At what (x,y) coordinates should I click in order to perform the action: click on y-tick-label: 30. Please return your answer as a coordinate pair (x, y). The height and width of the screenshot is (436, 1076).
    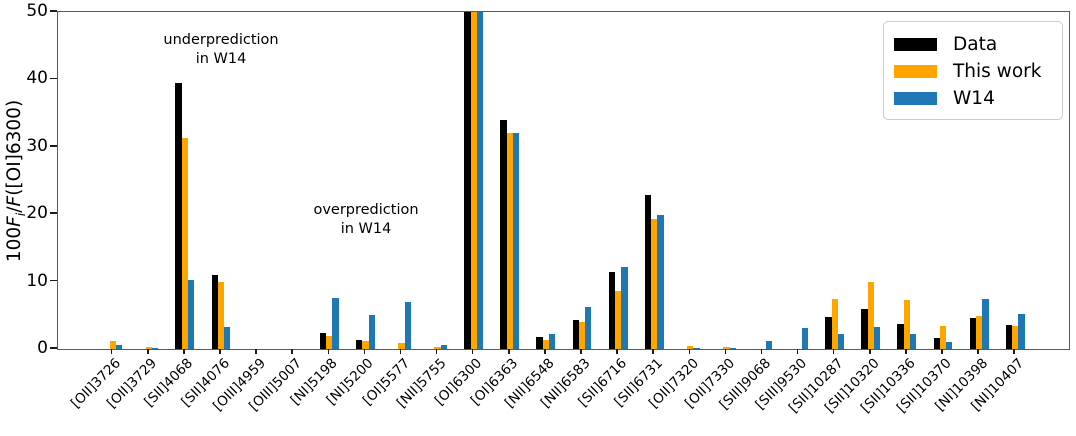
    Looking at the image, I should click on (37, 145).